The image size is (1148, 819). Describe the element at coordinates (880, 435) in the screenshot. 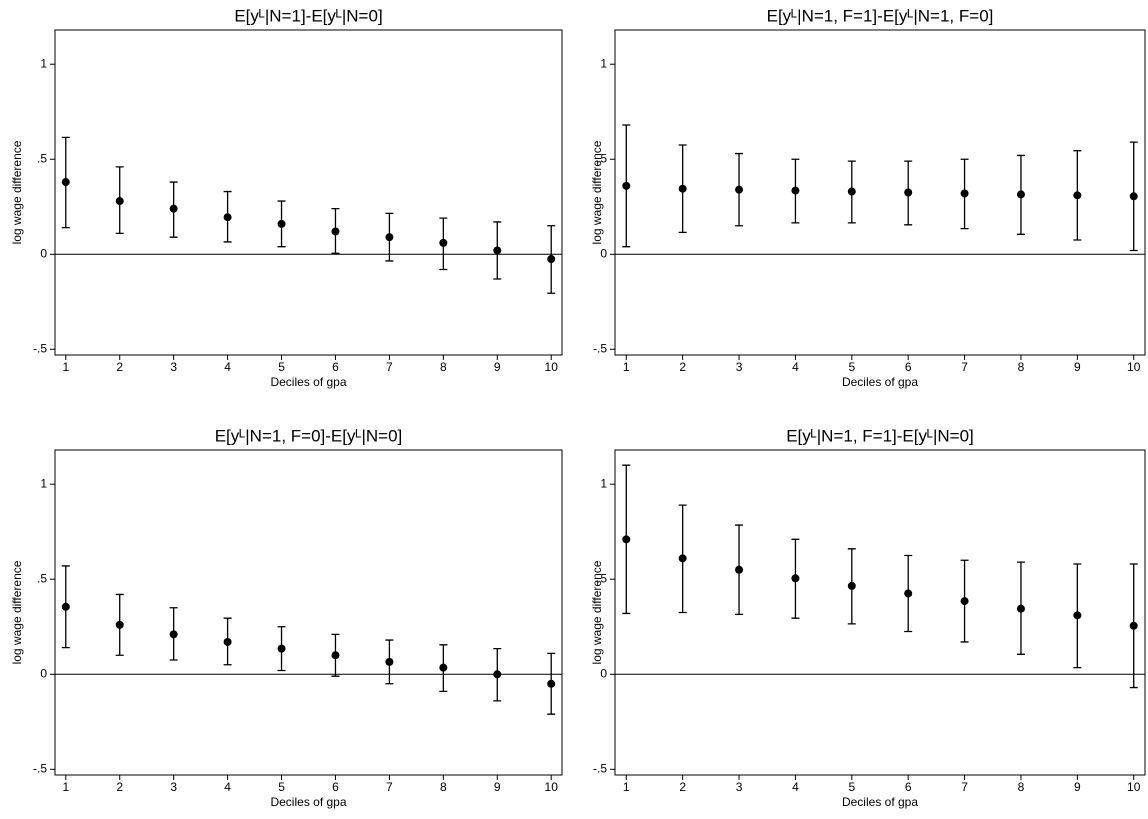

I see `panel-title: E[yᴸ|N=1, F=1]-E[yᴸ|N=0]` at that location.